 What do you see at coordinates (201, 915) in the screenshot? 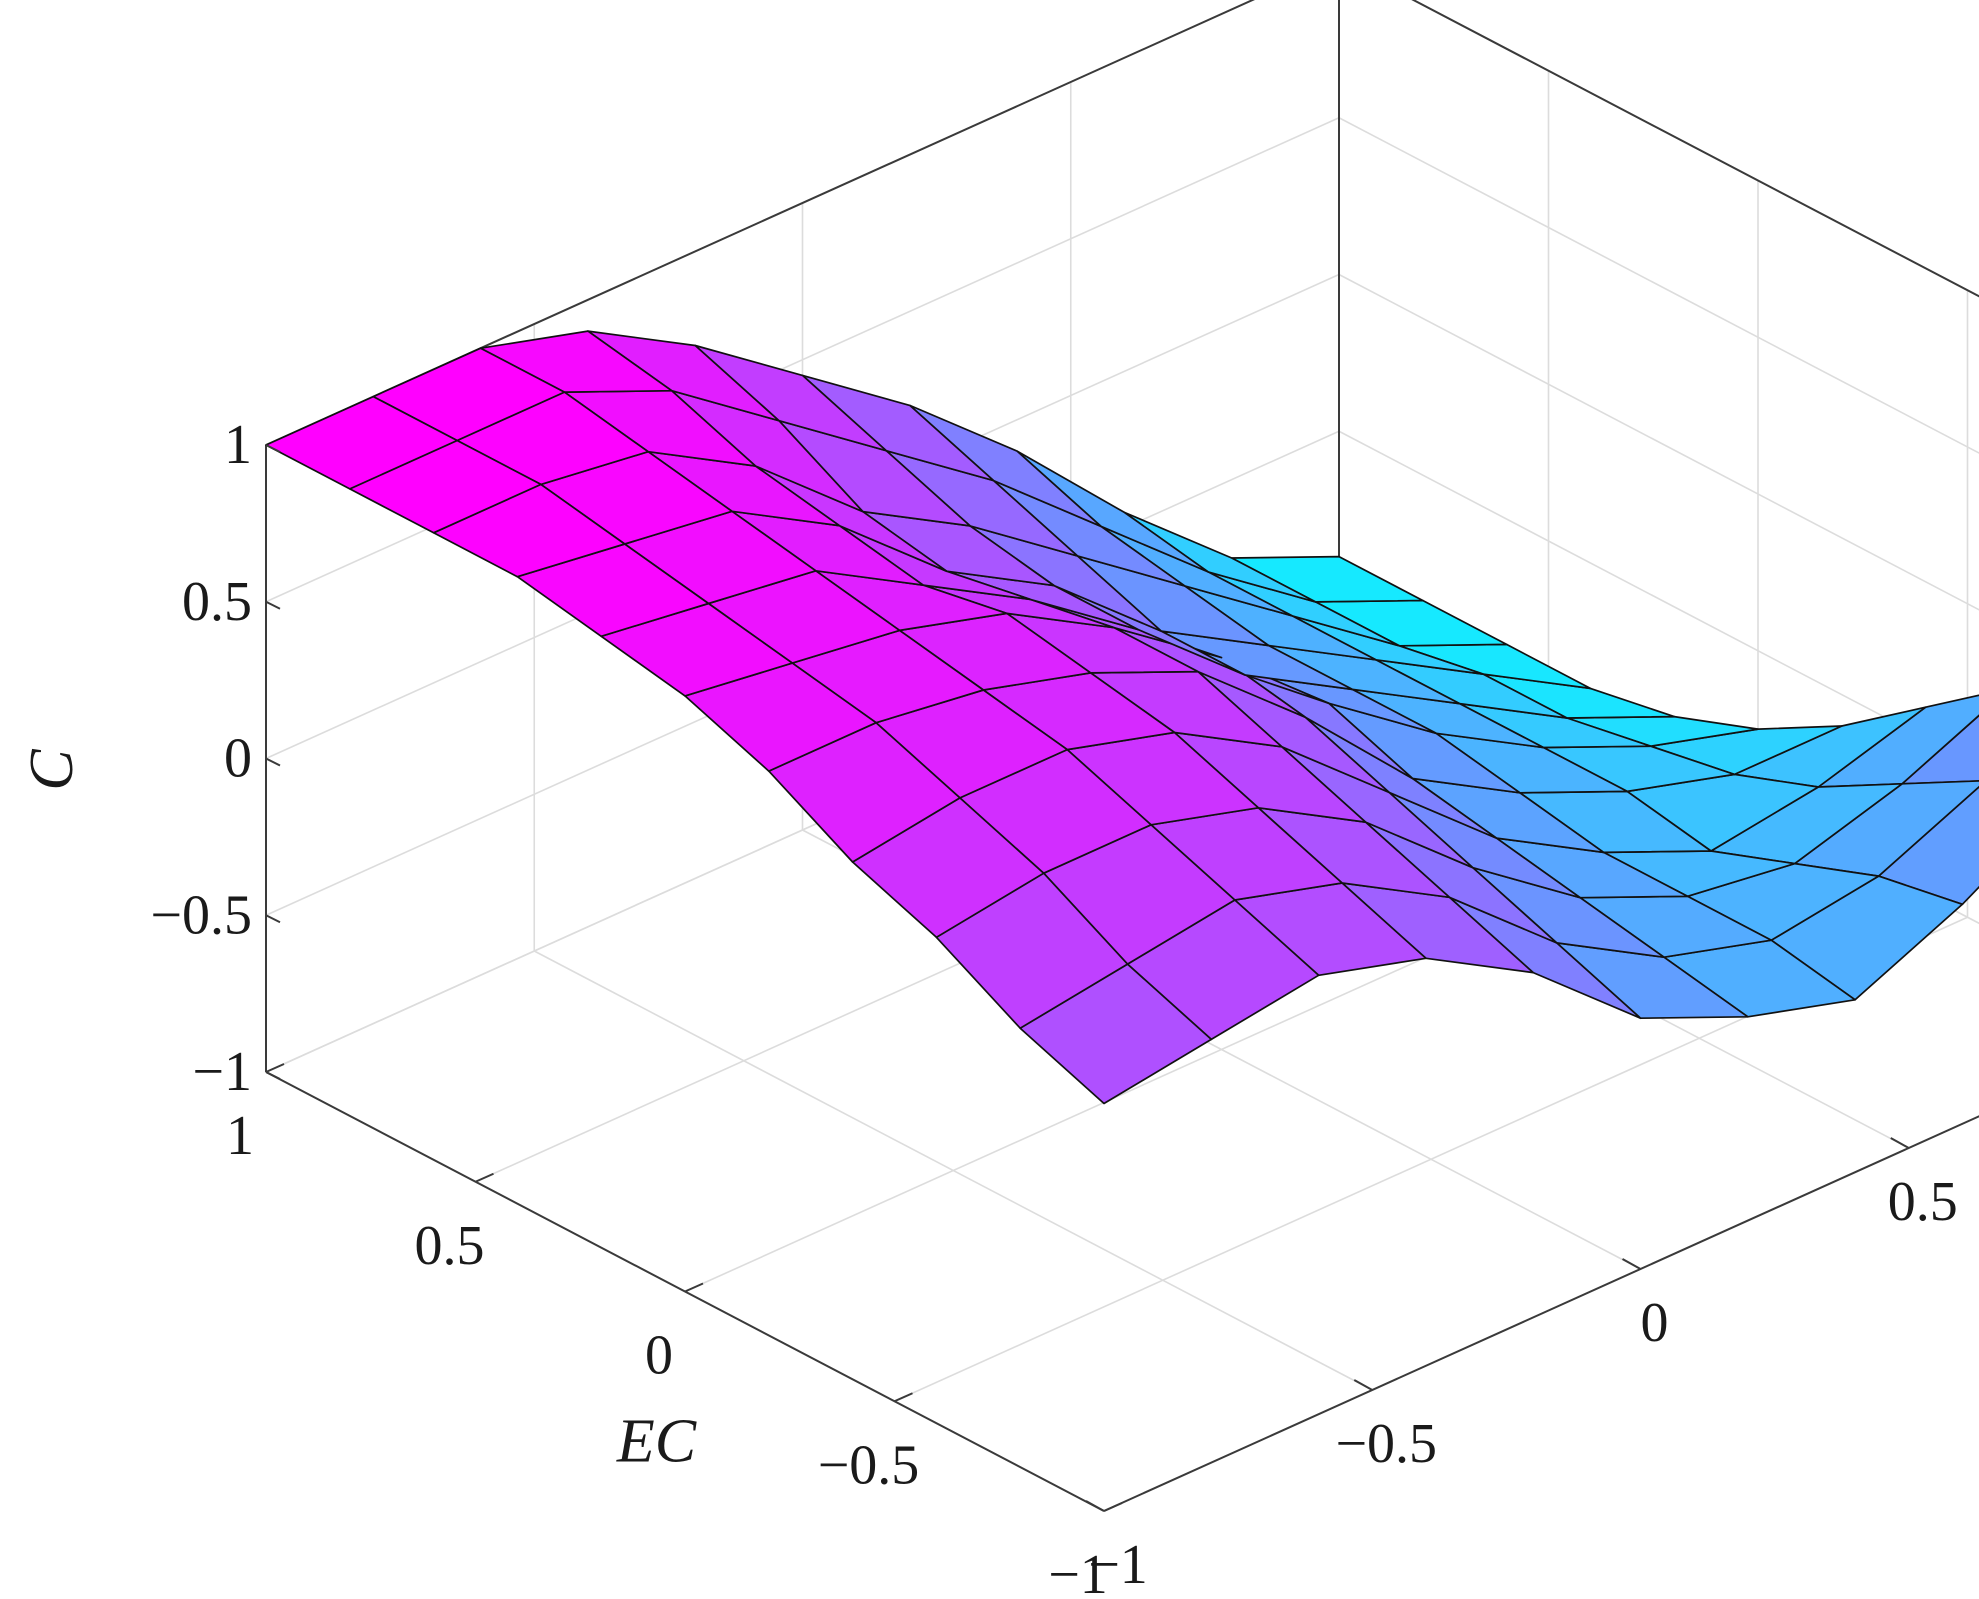
I see `z-tick-label: −0.5` at bounding box center [201, 915].